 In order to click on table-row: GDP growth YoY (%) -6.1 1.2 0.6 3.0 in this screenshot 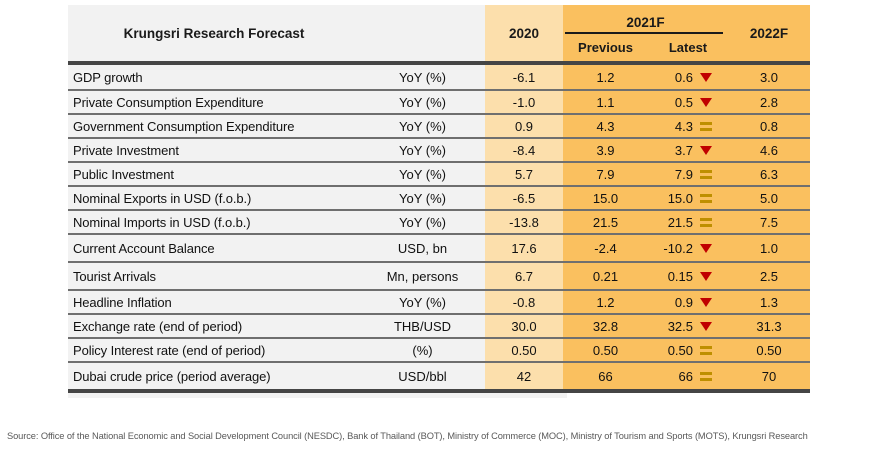, I will do `click(439, 77)`.